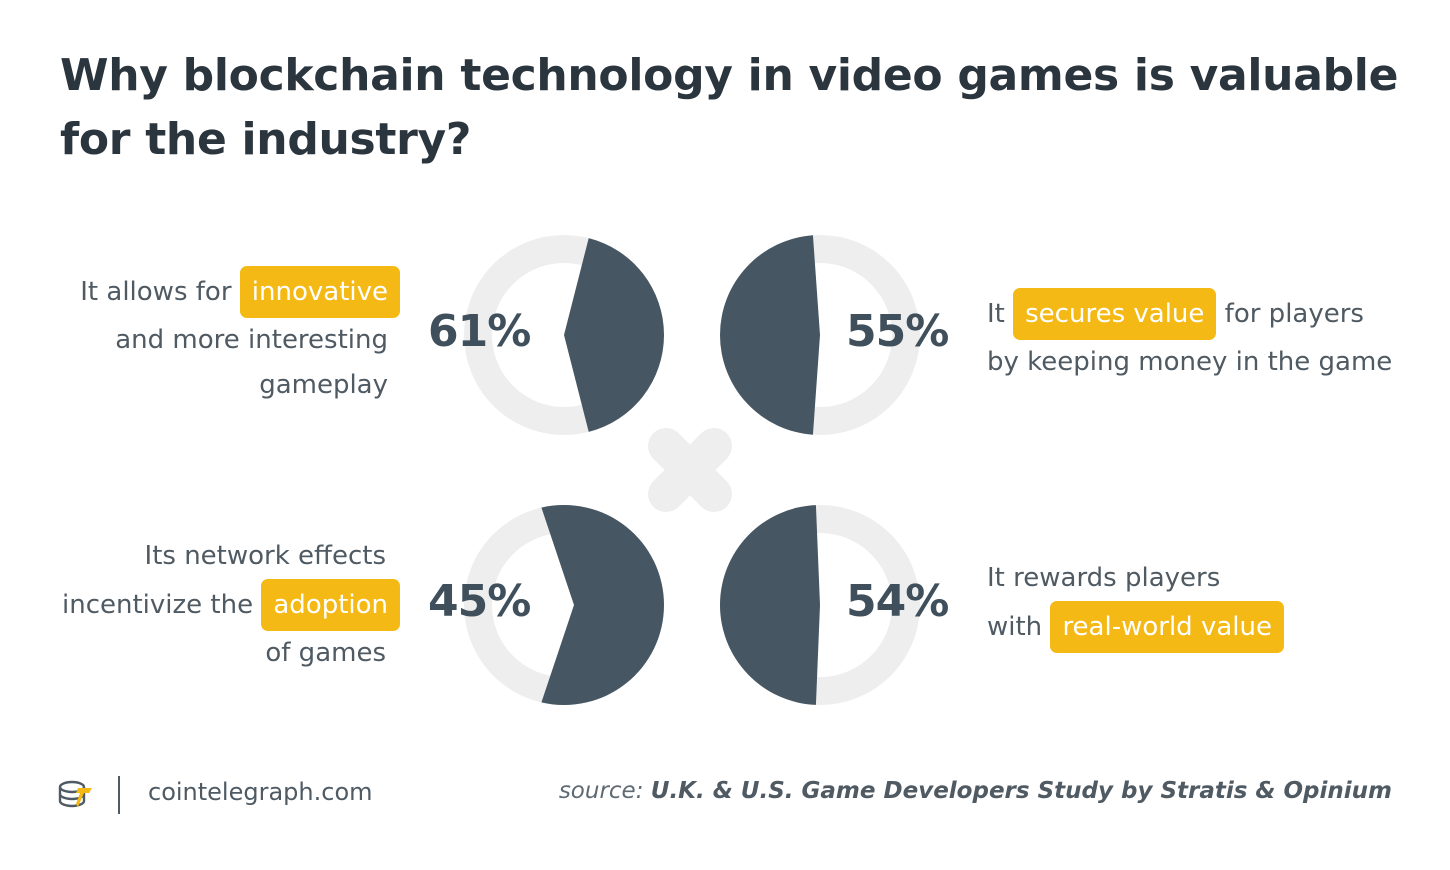 The height and width of the screenshot is (870, 1450). I want to click on desc-1-line-3: gameplay, so click(323, 385).